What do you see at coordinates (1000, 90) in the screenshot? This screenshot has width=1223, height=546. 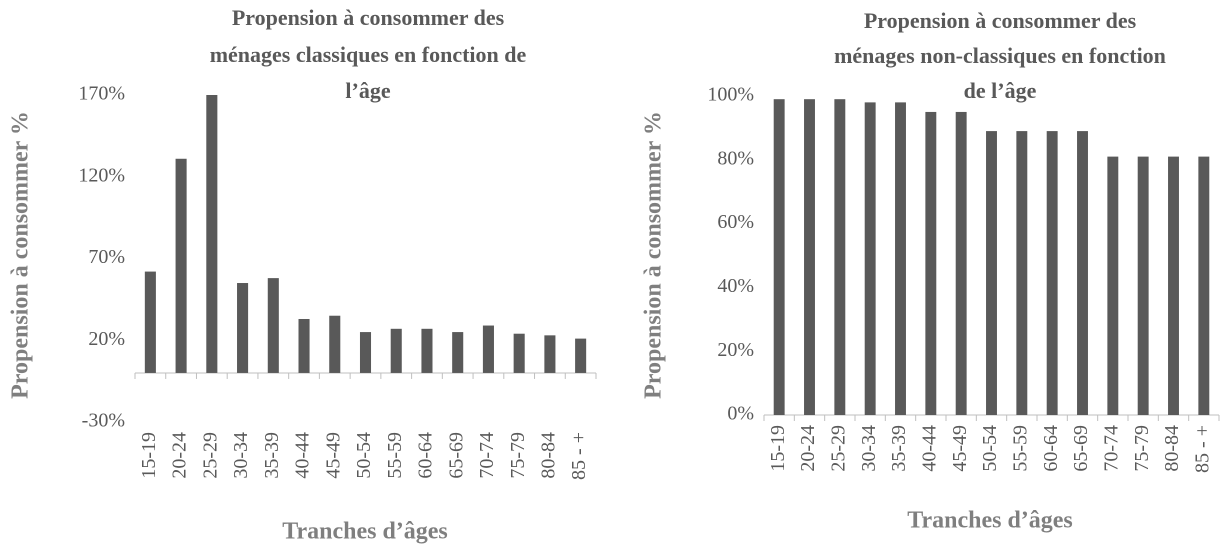 I see `chart-title: de l’âge` at bounding box center [1000, 90].